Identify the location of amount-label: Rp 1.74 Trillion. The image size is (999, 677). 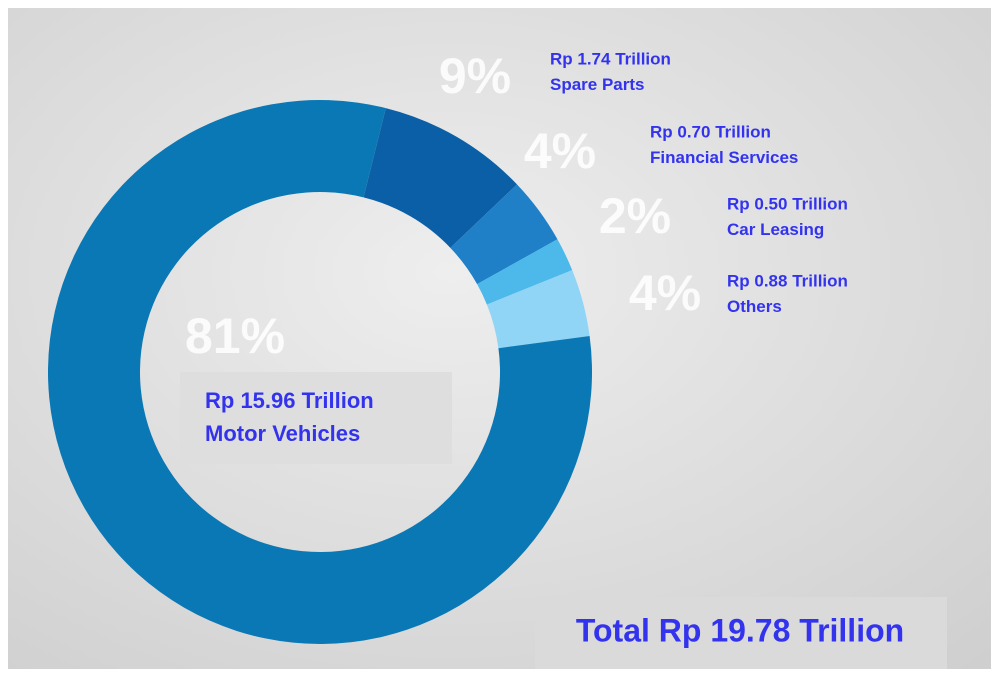
(610, 58).